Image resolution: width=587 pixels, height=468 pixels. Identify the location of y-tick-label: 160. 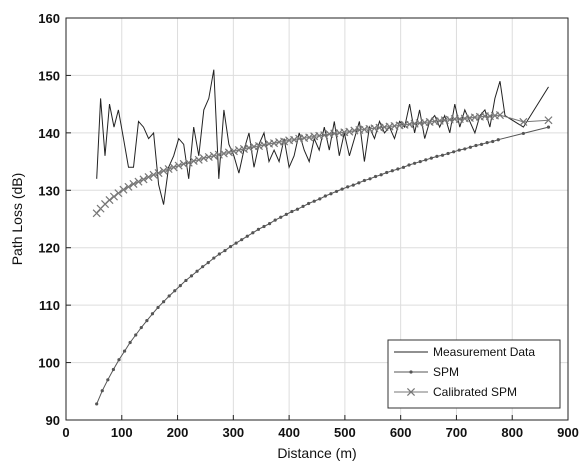
(49, 18).